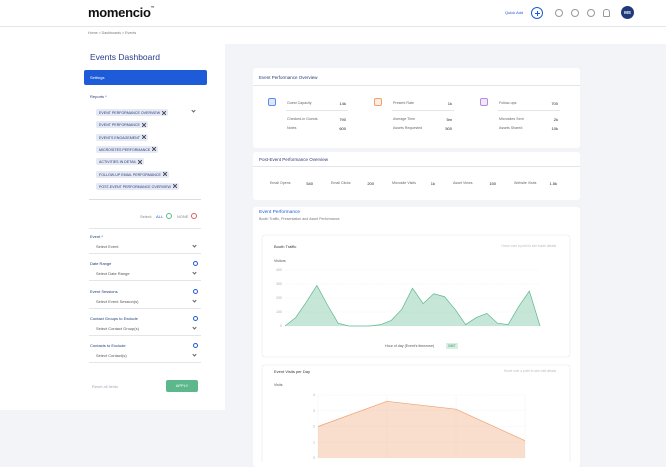  What do you see at coordinates (463, 183) in the screenshot?
I see `post-label: Asset Views` at bounding box center [463, 183].